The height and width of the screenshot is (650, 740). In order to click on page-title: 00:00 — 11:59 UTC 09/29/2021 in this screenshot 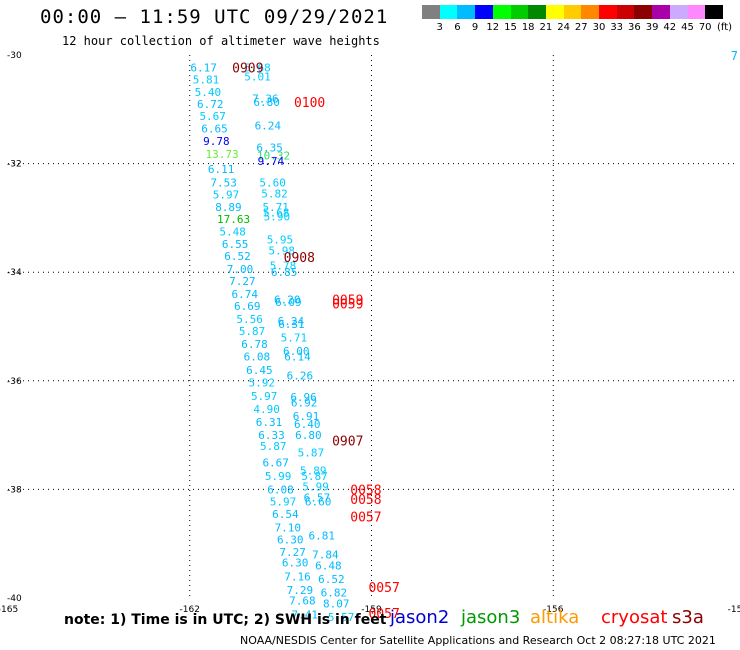, I will do `click(214, 17)`.